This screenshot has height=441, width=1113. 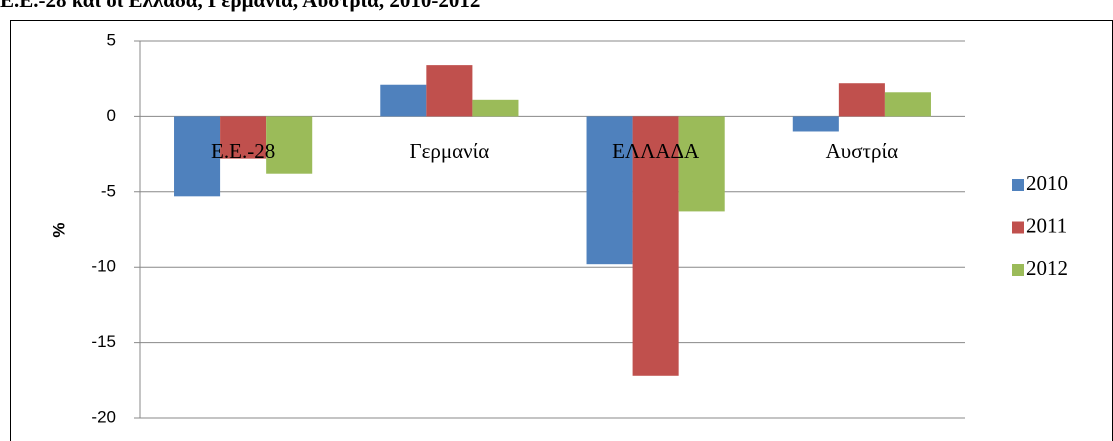 What do you see at coordinates (656, 151) in the screenshot?
I see `x-tick-label: ΕΛΛΑΔΑ` at bounding box center [656, 151].